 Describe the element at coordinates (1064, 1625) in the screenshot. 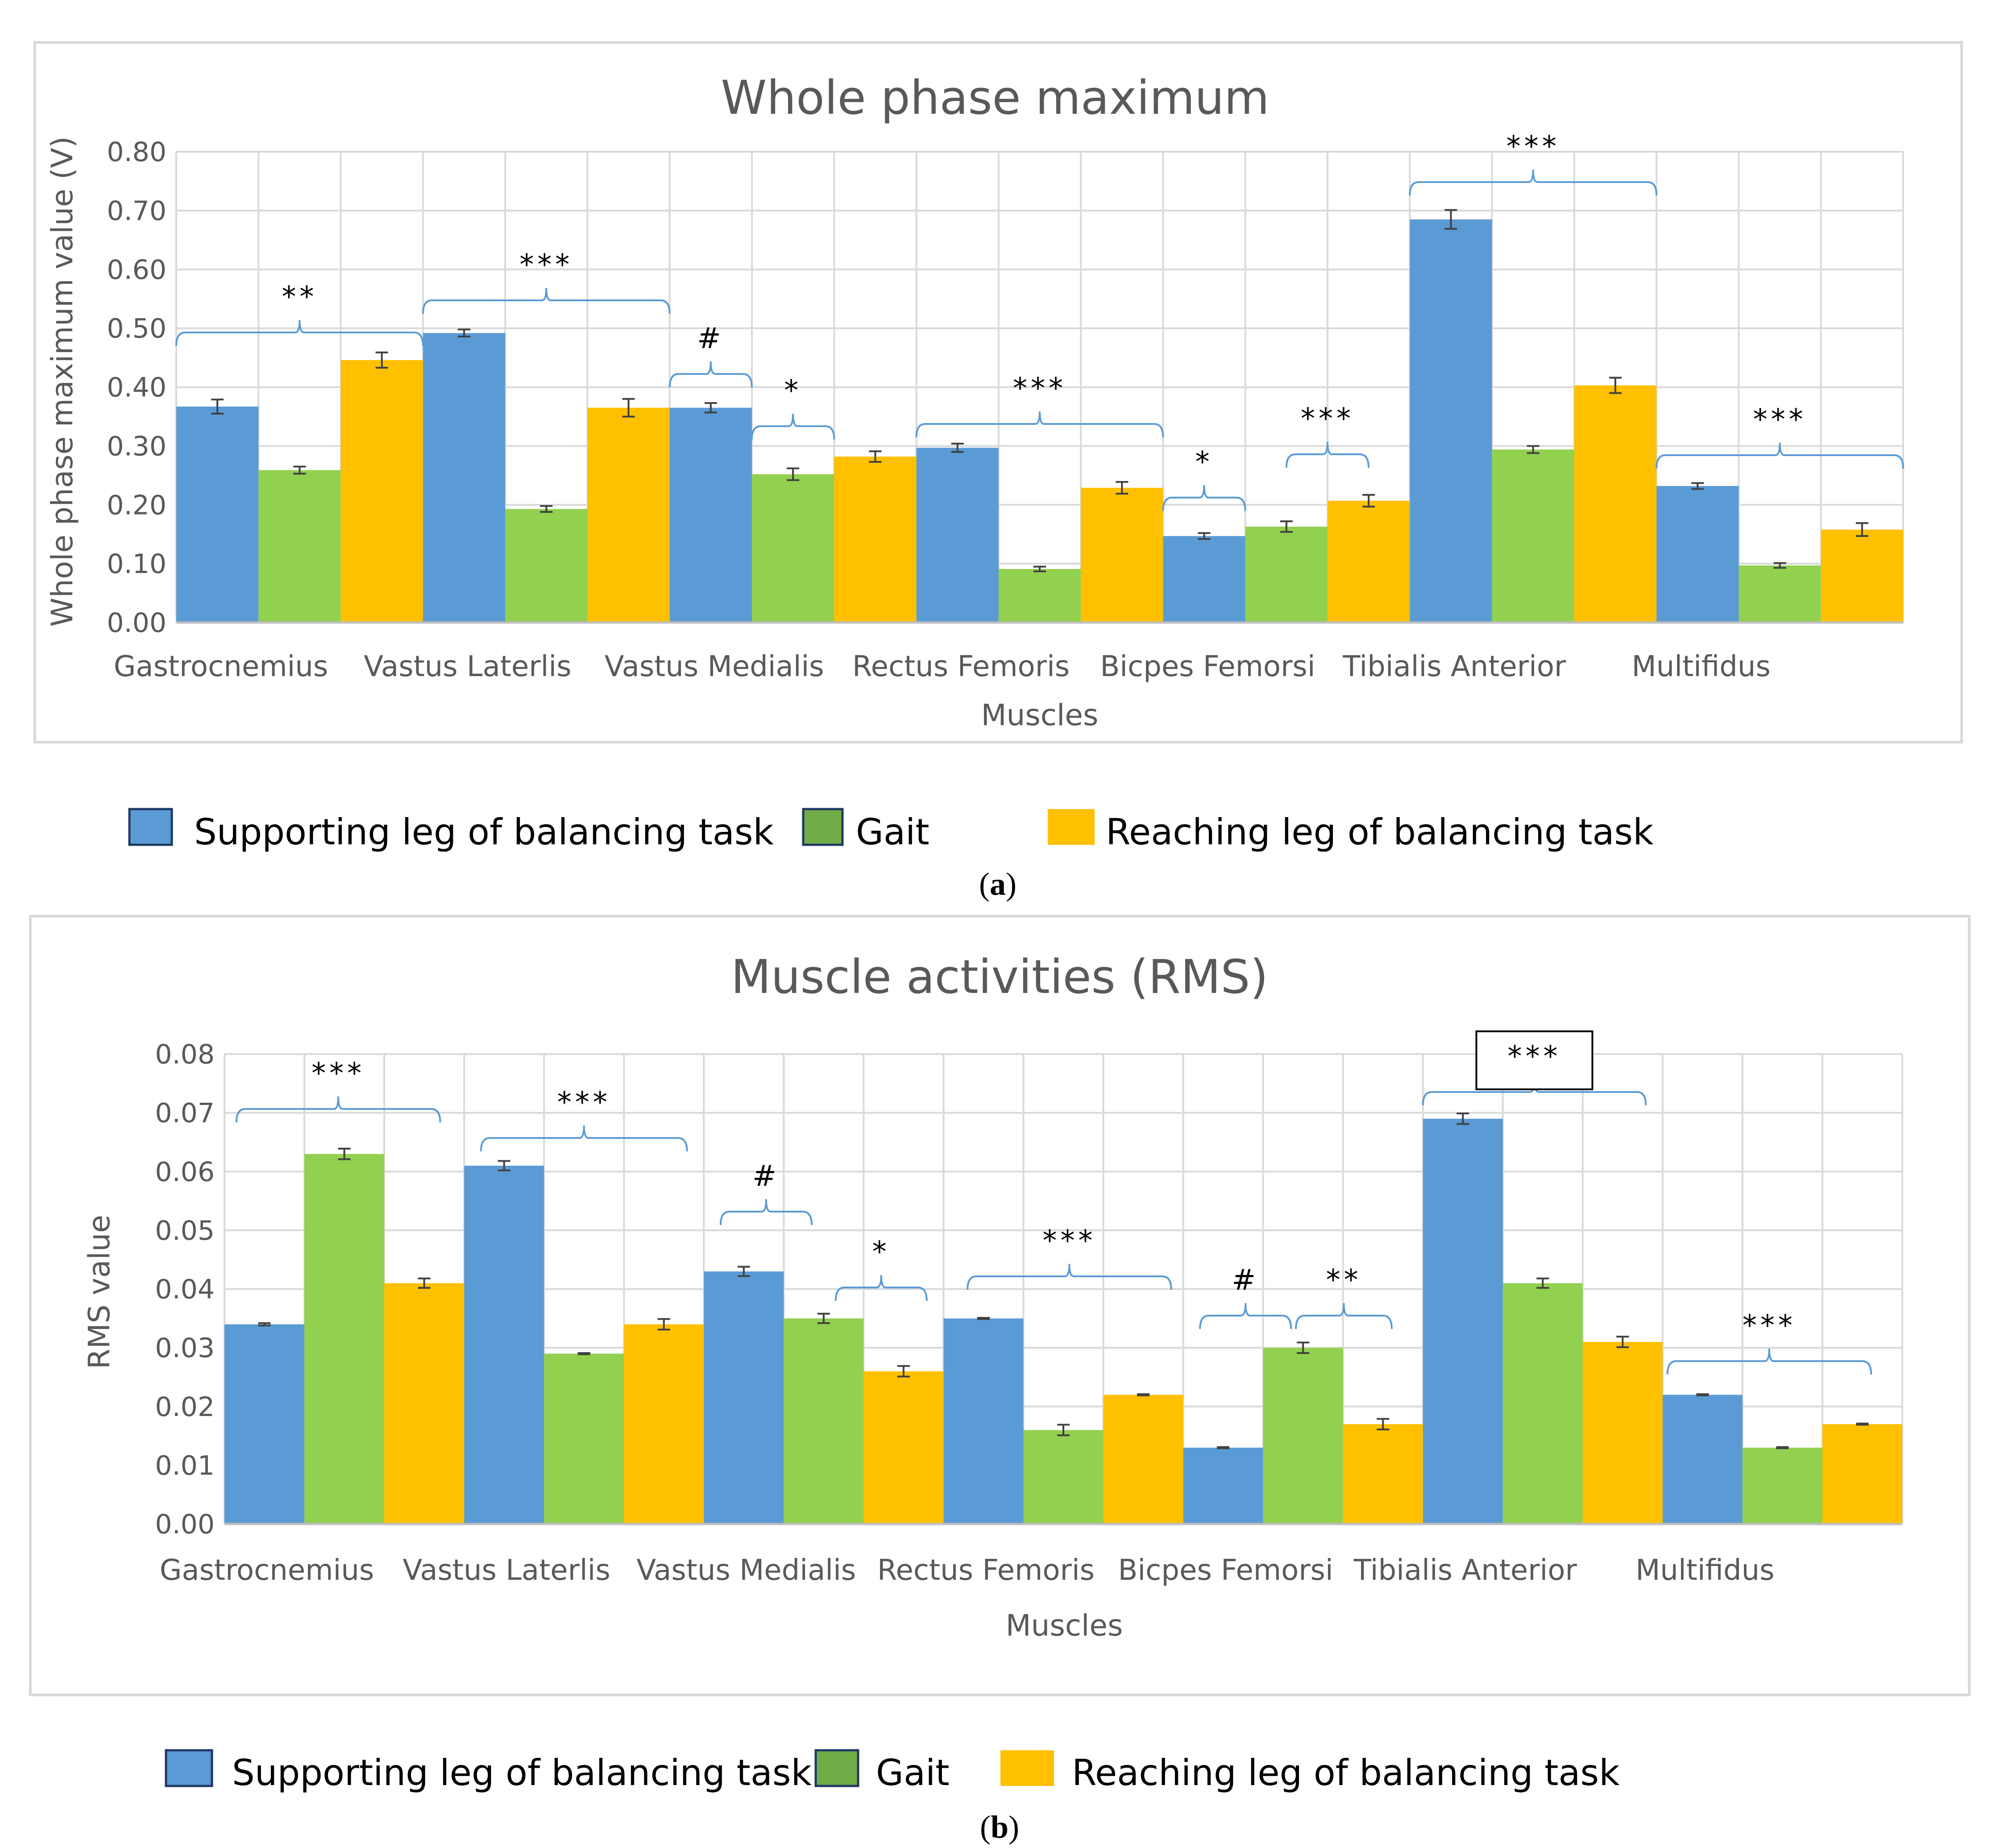

I see `chart-b-x-axis-title: Muscles` at that location.